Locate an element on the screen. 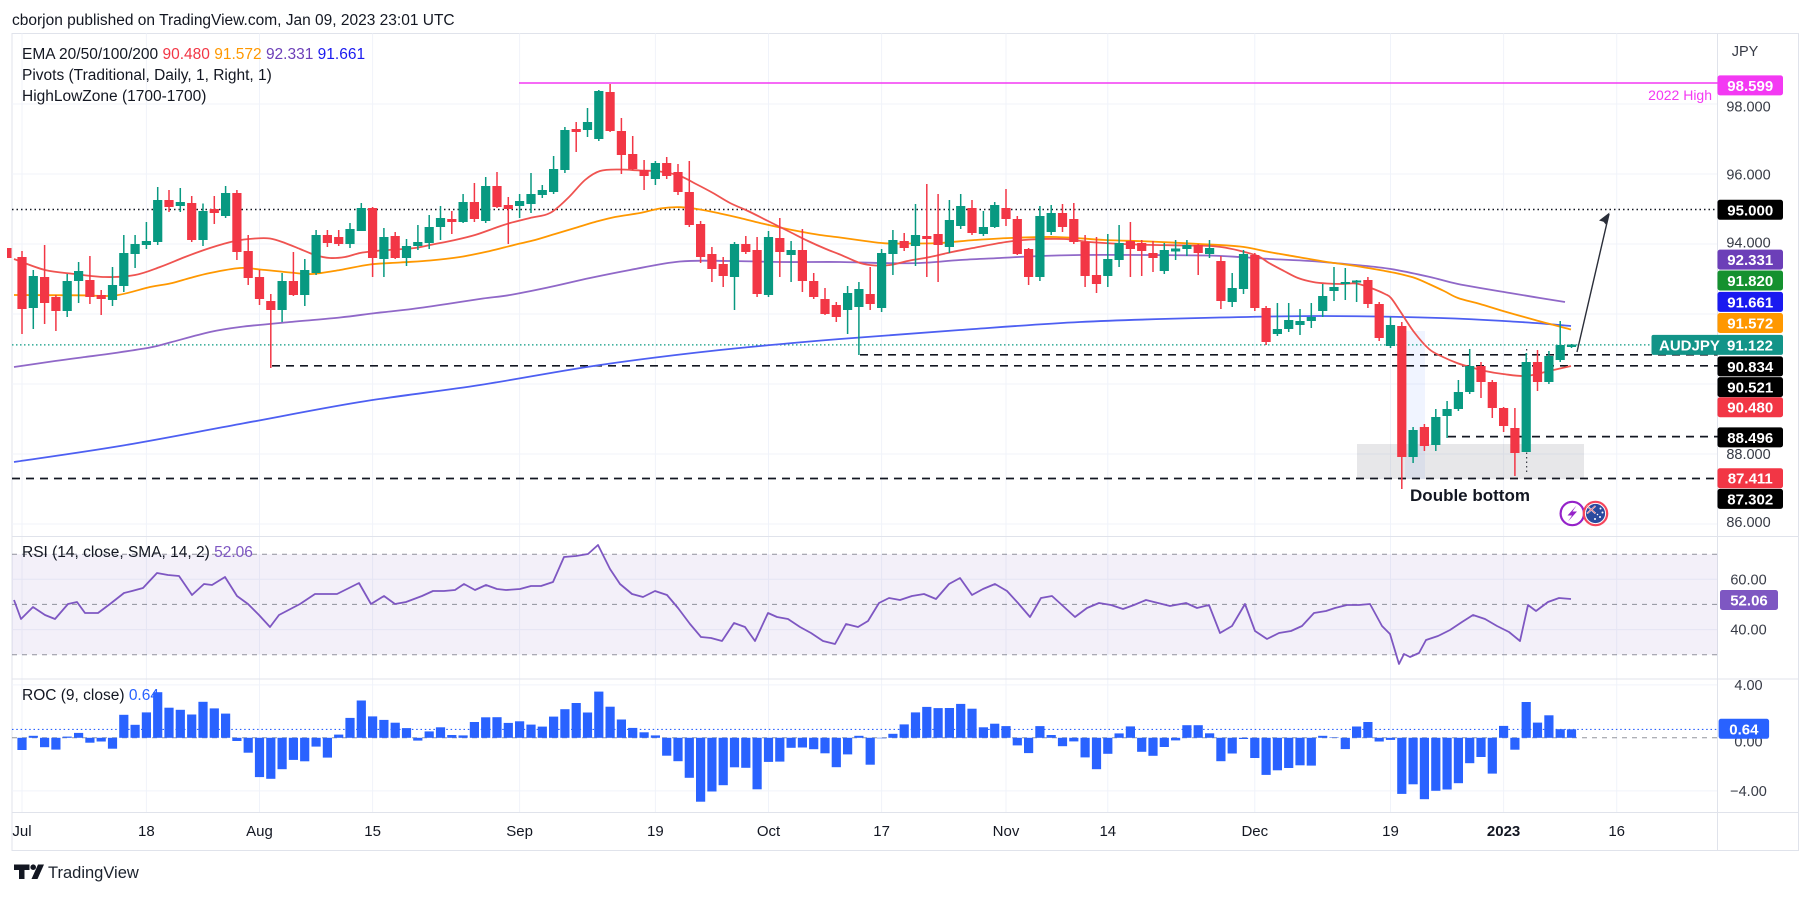 This screenshot has width=1812, height=899. svg-text: 87.411 is located at coordinates (1750, 479).